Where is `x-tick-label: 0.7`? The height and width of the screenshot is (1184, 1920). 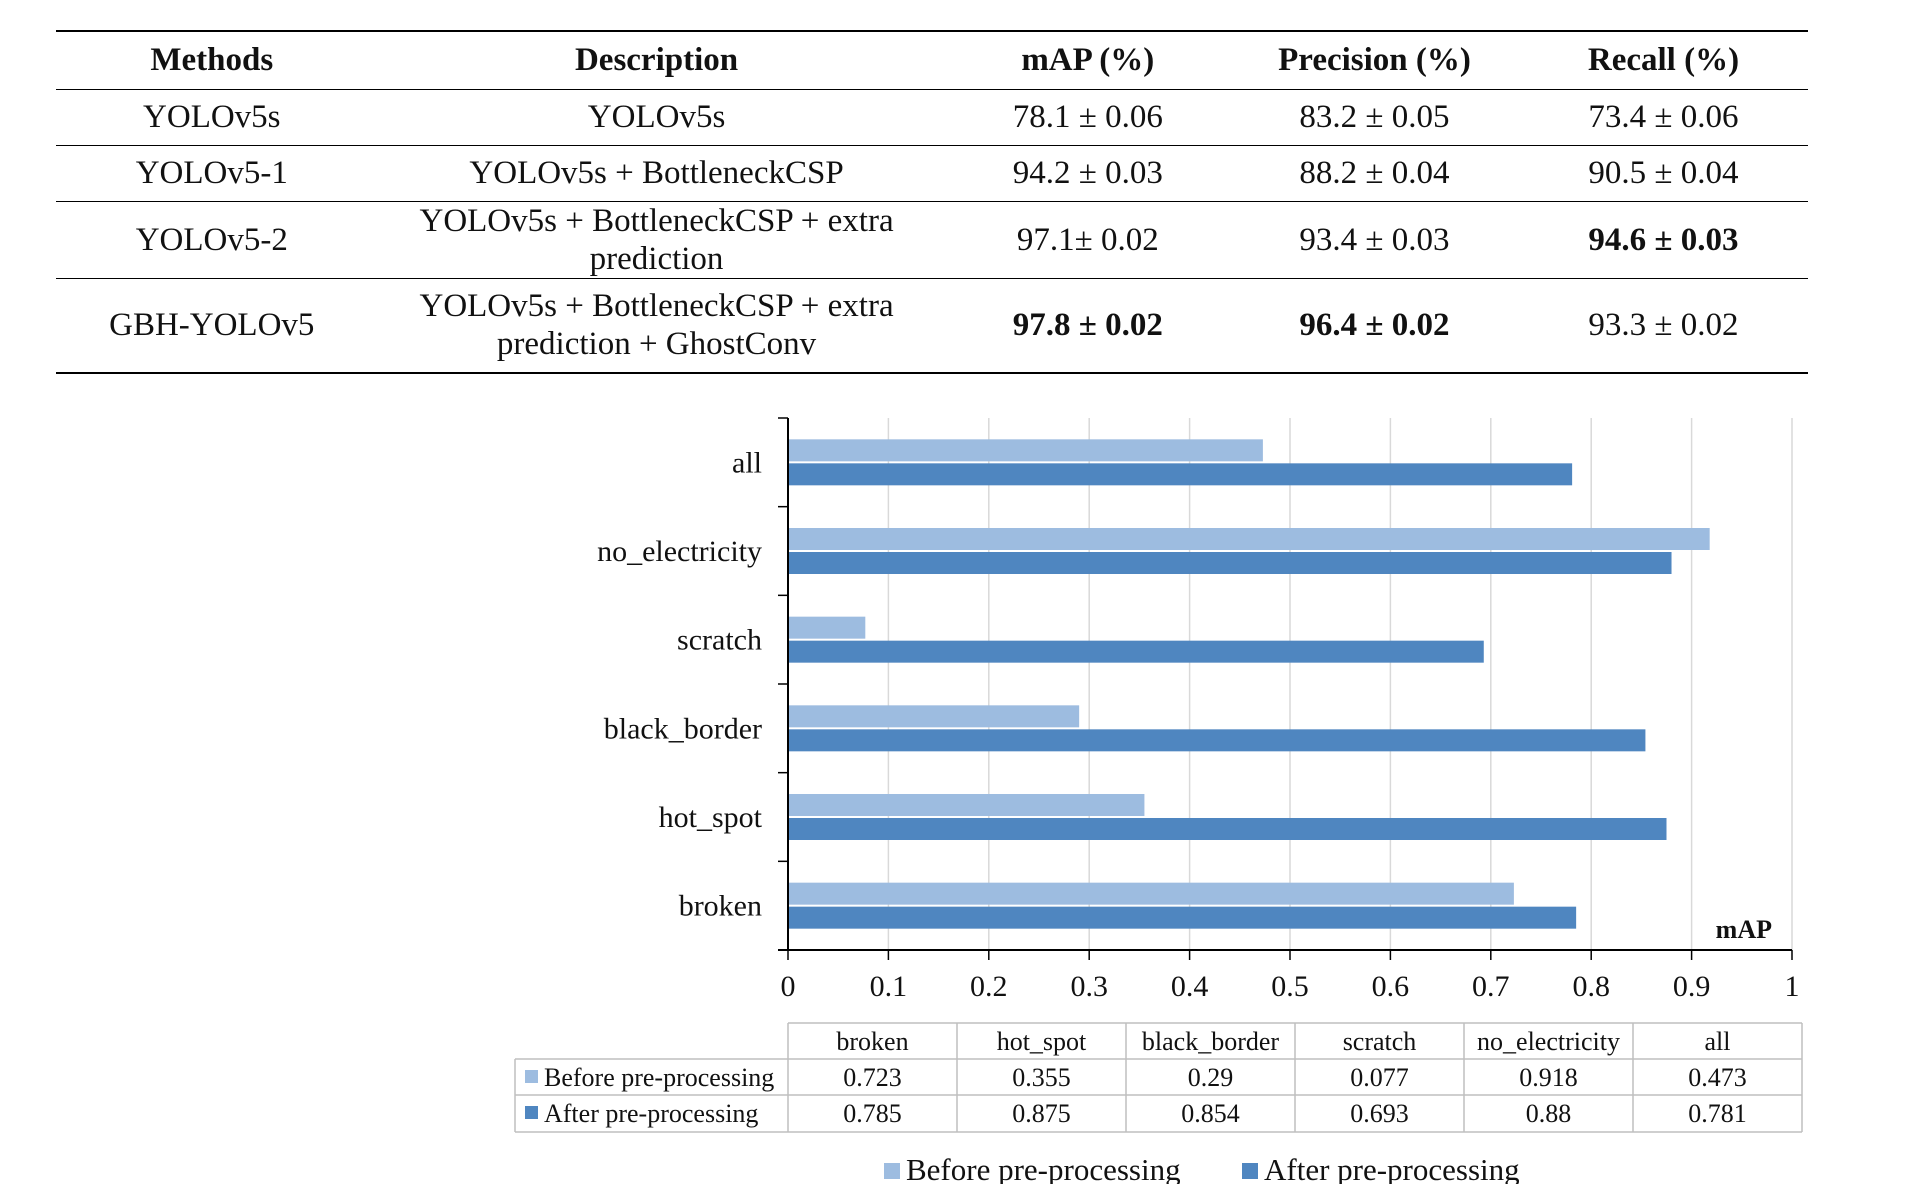
x-tick-label: 0.7 is located at coordinates (1491, 986).